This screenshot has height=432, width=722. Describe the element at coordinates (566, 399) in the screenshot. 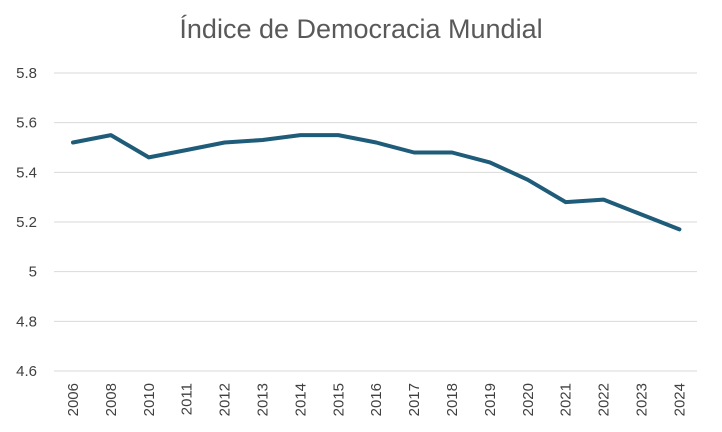

I see `x-tick-label: 2021` at that location.